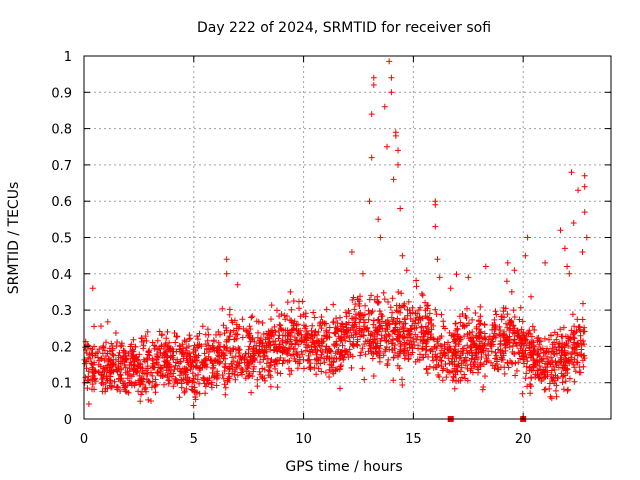 This screenshot has height=480, width=640. What do you see at coordinates (68, 57) in the screenshot?
I see `y-tick-label: 1` at bounding box center [68, 57].